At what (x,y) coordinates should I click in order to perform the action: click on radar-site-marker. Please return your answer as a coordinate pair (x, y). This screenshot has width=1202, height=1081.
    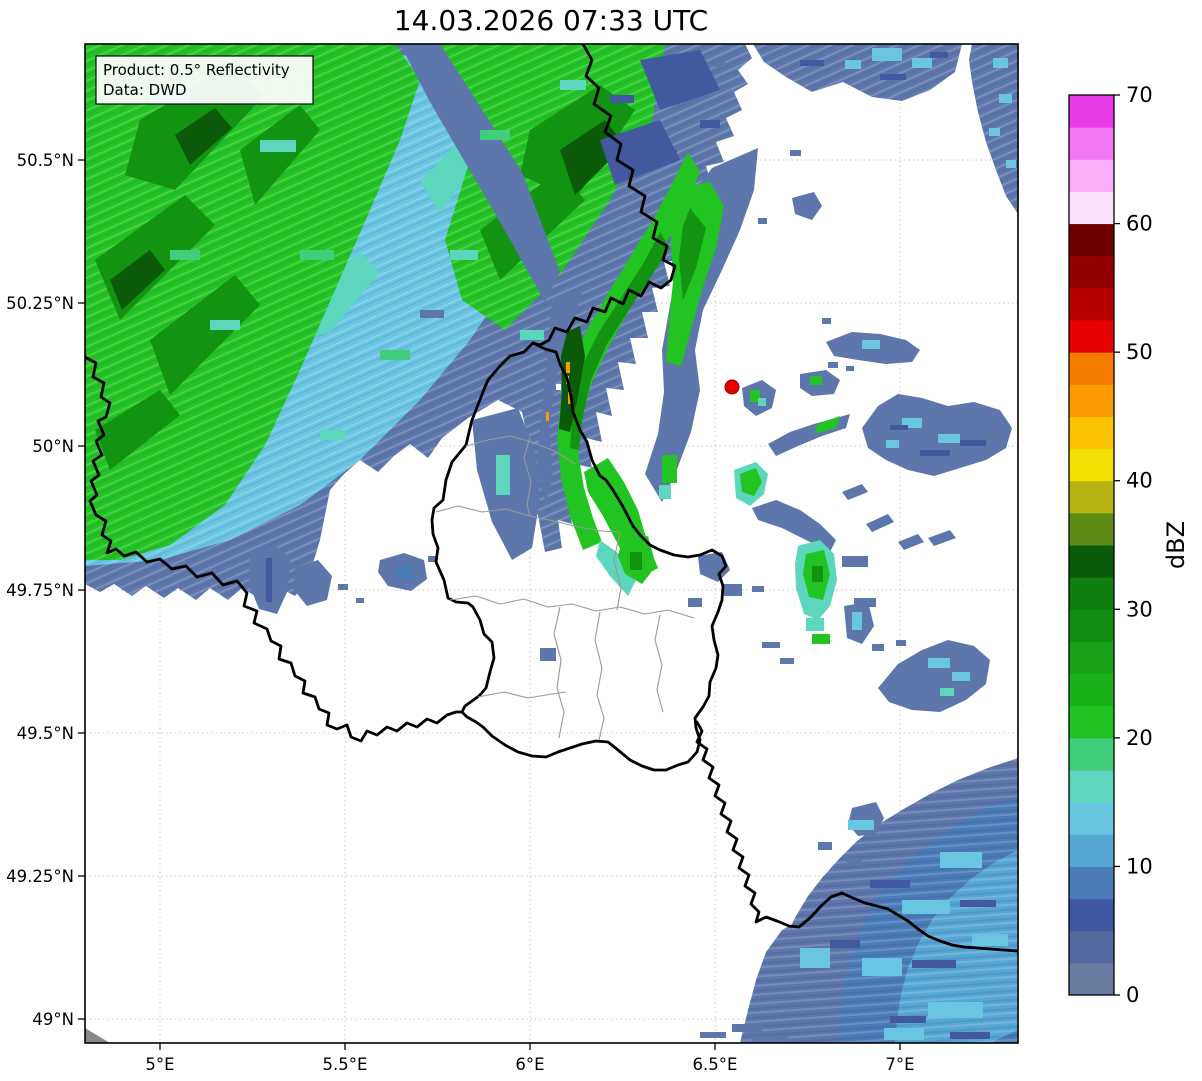
    Looking at the image, I should click on (732, 387).